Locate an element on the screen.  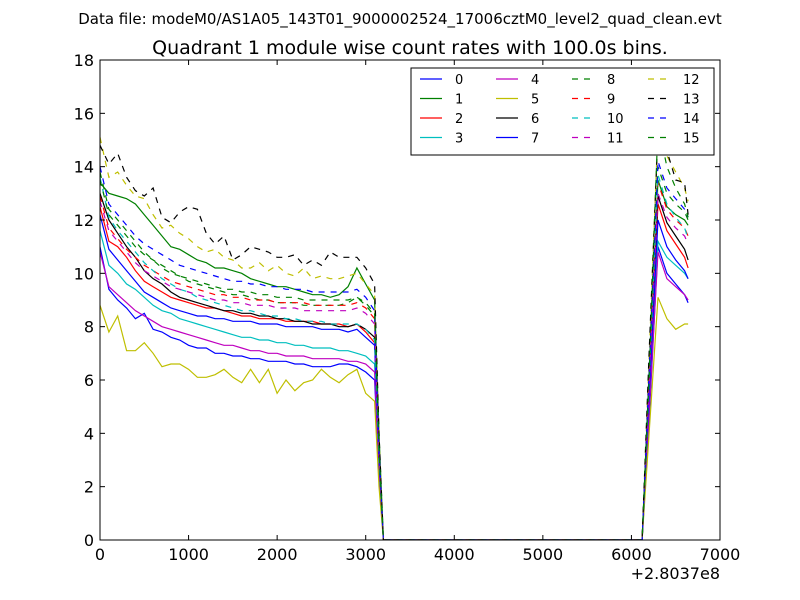
legend-label-9: 9 is located at coordinates (611, 100).